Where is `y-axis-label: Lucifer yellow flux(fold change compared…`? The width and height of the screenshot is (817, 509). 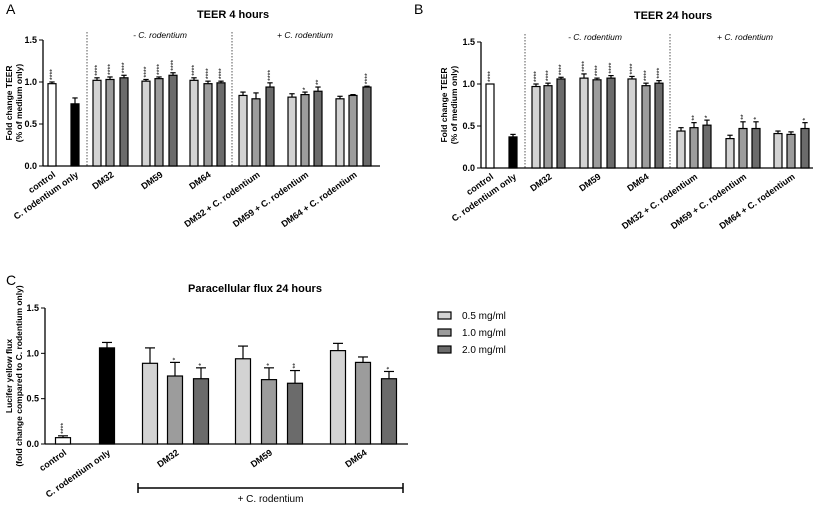 y-axis-label: Lucifer yellow flux(fold change compared… is located at coordinates (14, 376).